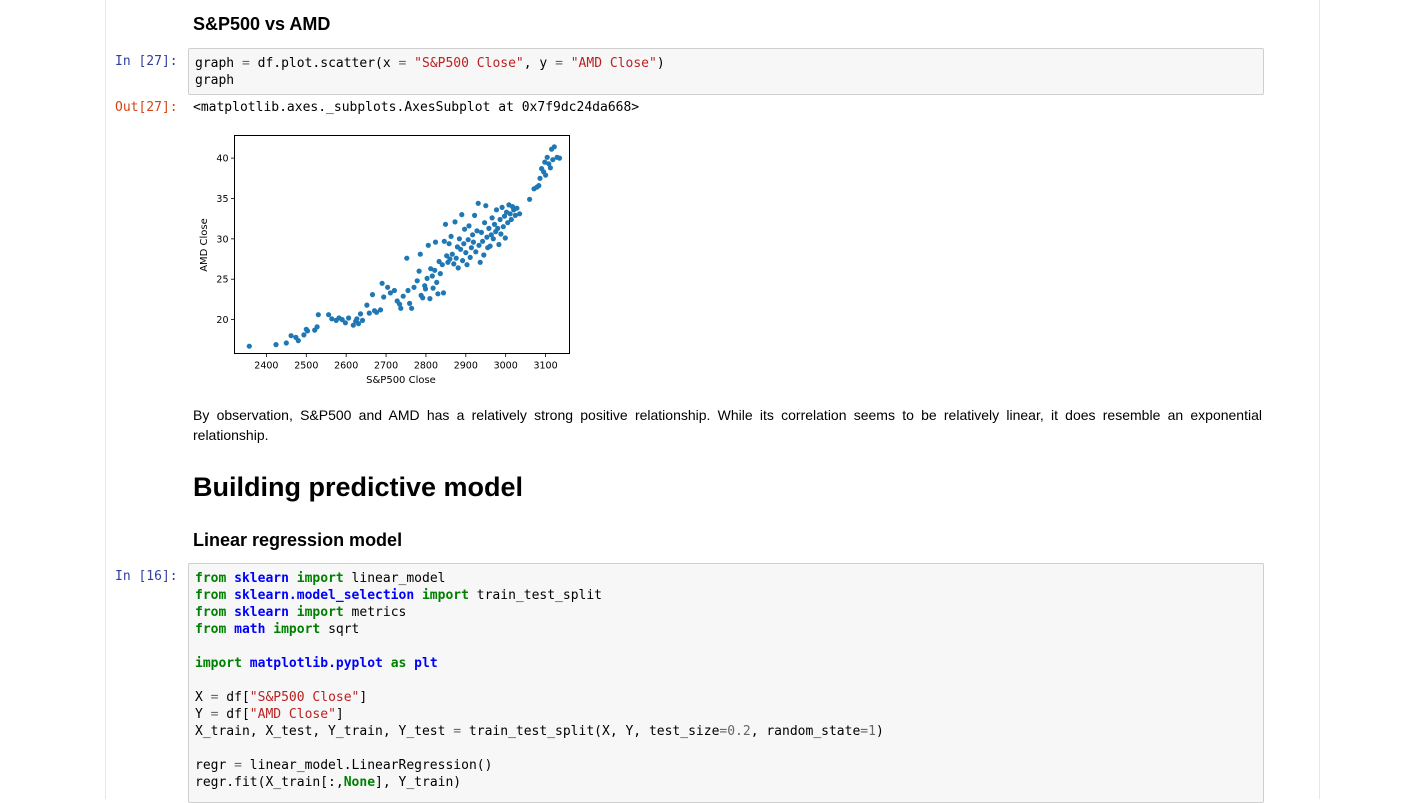 The width and height of the screenshot is (1421, 803). Describe the element at coordinates (269, 782) in the screenshot. I see `code-token: regr.fit(X_train[:,` at that location.